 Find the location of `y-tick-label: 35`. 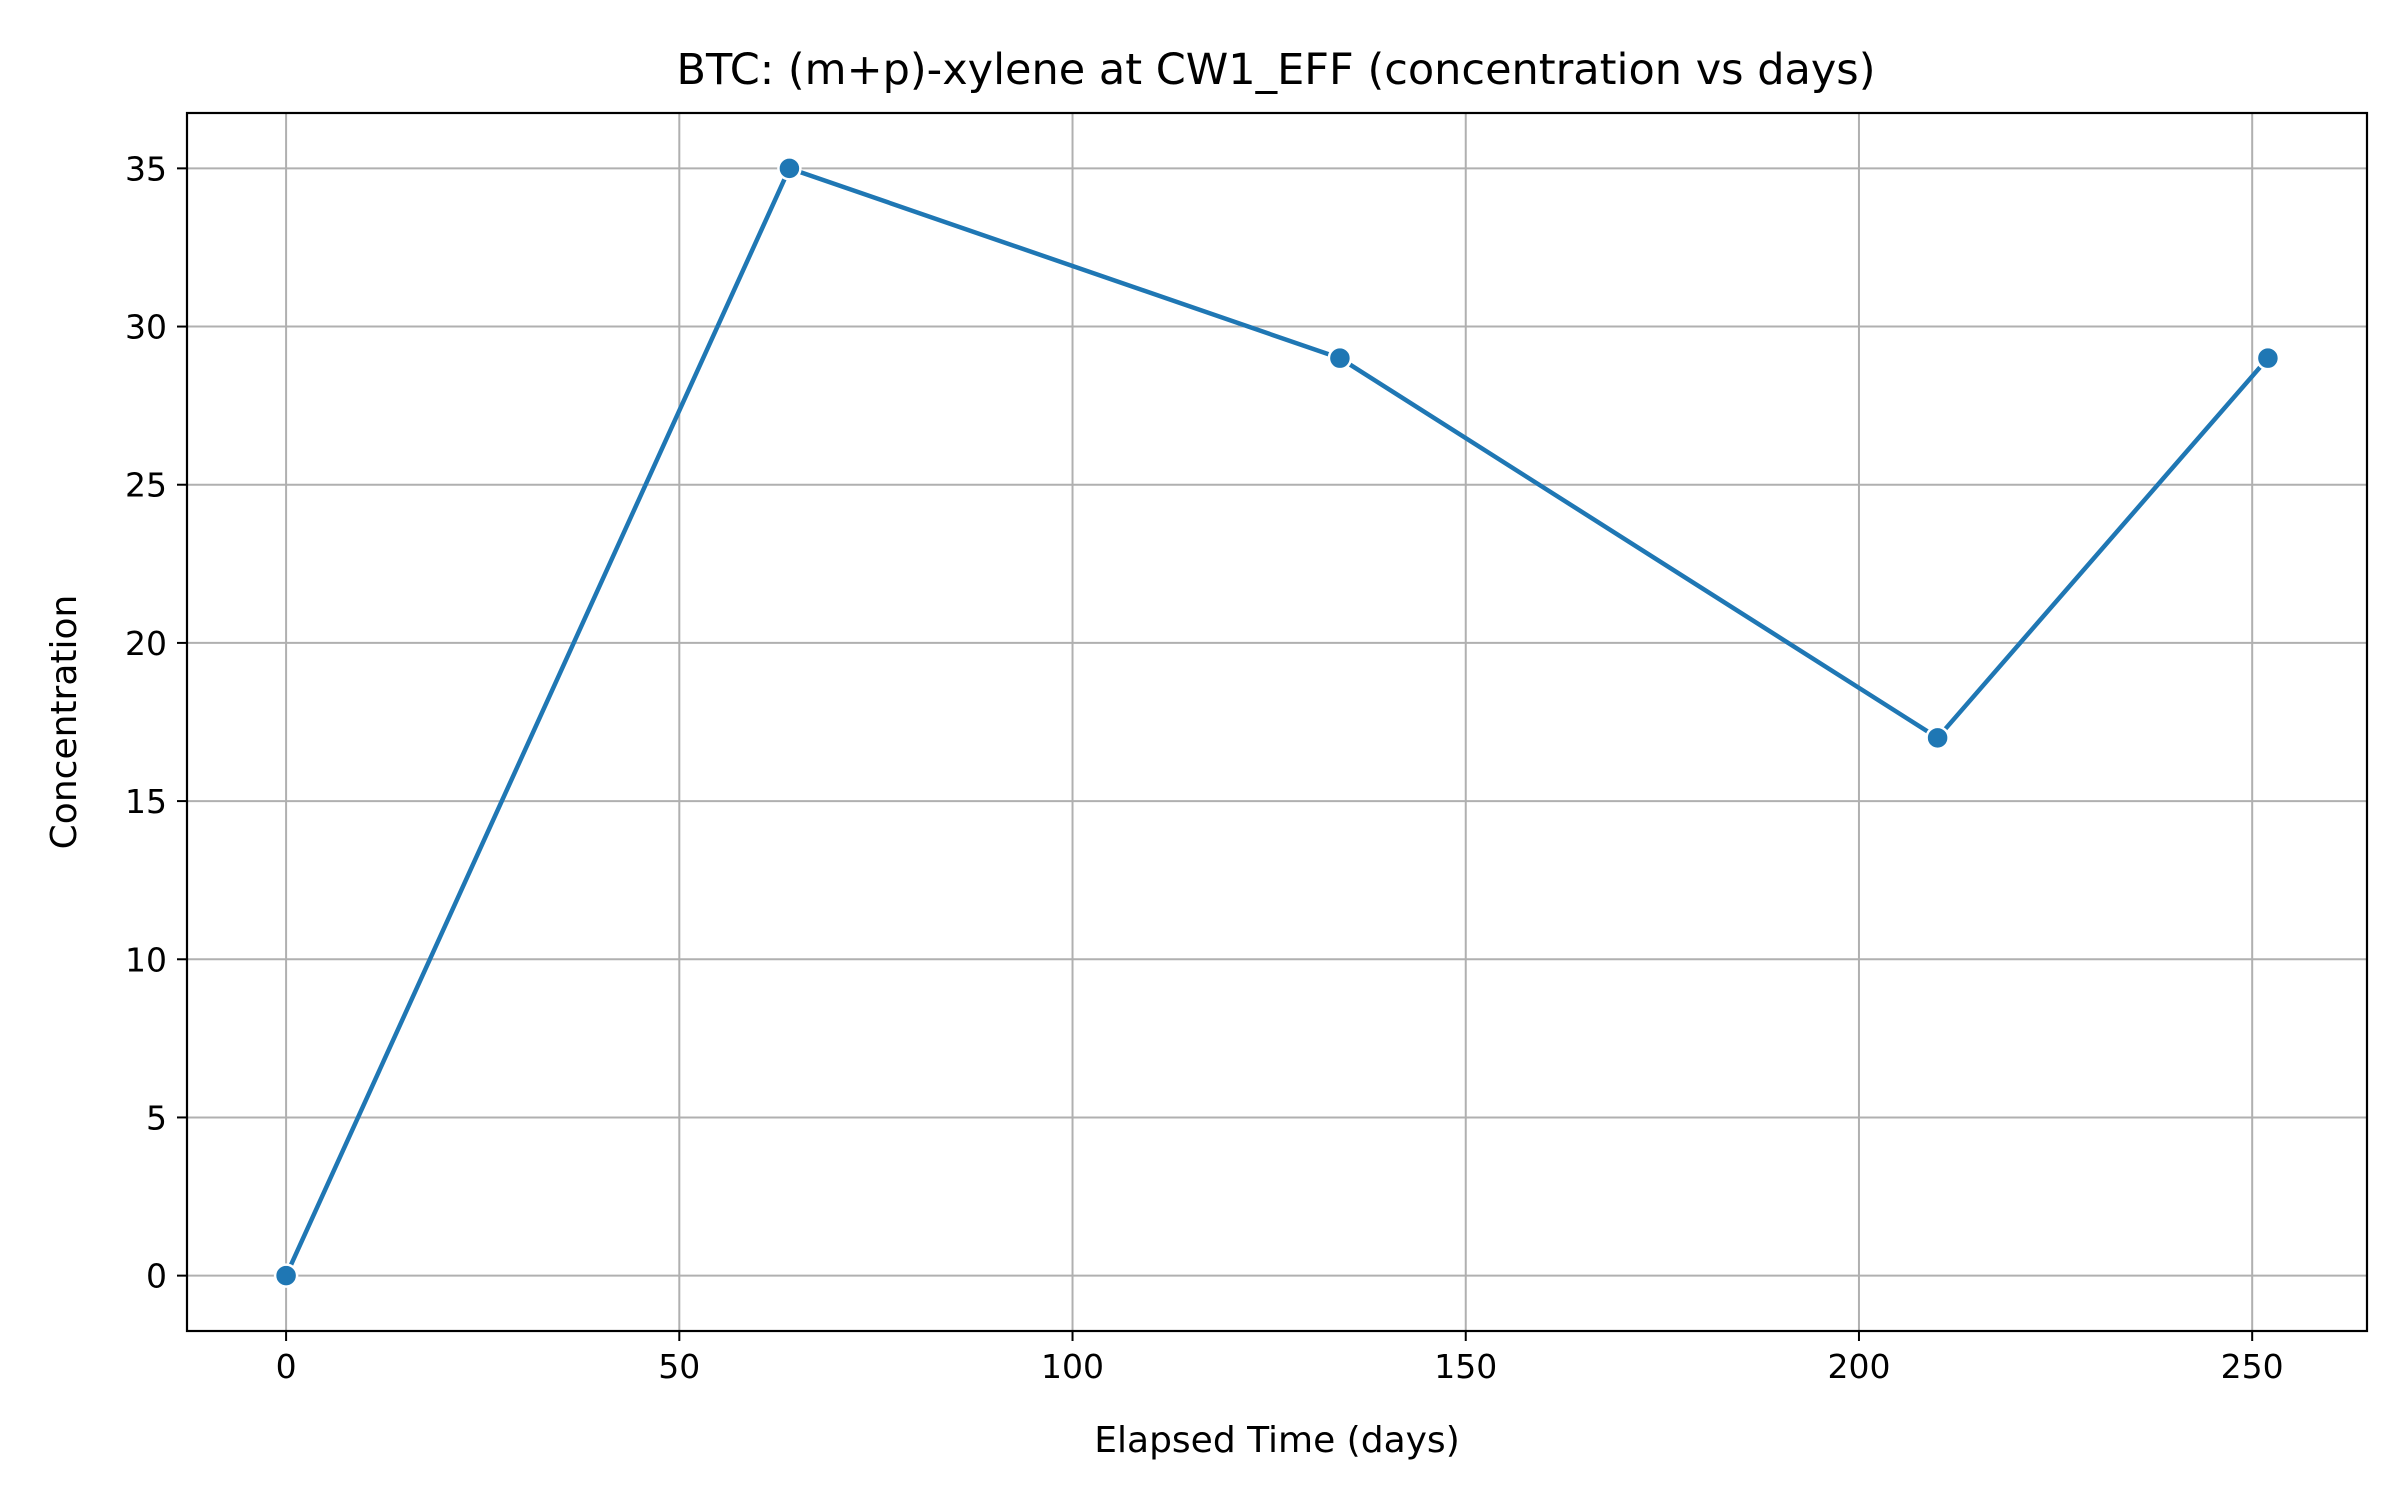

y-tick-label: 35 is located at coordinates (146, 168).